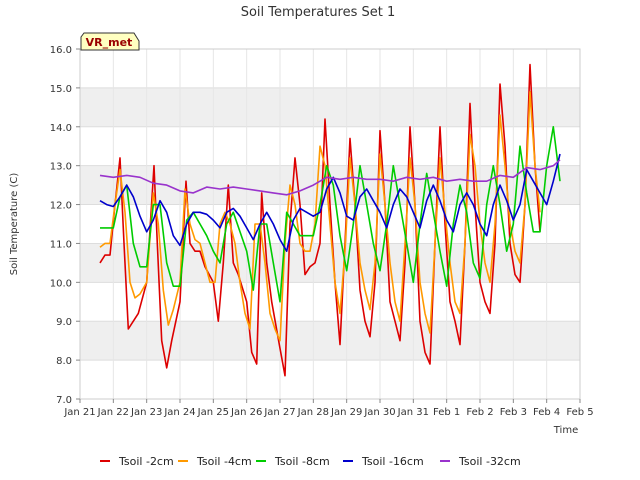 This screenshot has height=480, width=640. I want to click on y-axis-title: Soil Temperature (C), so click(14, 224).